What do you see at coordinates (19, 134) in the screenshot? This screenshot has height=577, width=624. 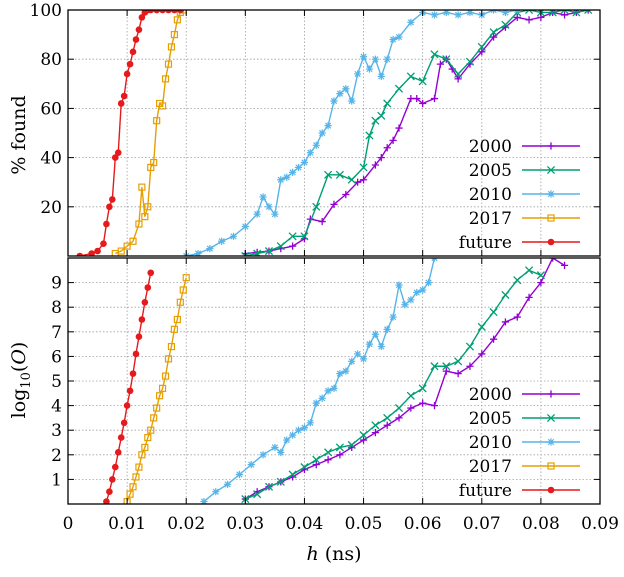 I see `top-y-axis-label: % found` at bounding box center [19, 134].